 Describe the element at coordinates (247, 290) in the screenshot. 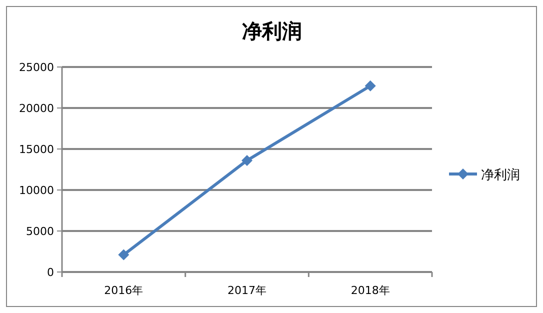

I see `x-tick-label: 2017年` at that location.